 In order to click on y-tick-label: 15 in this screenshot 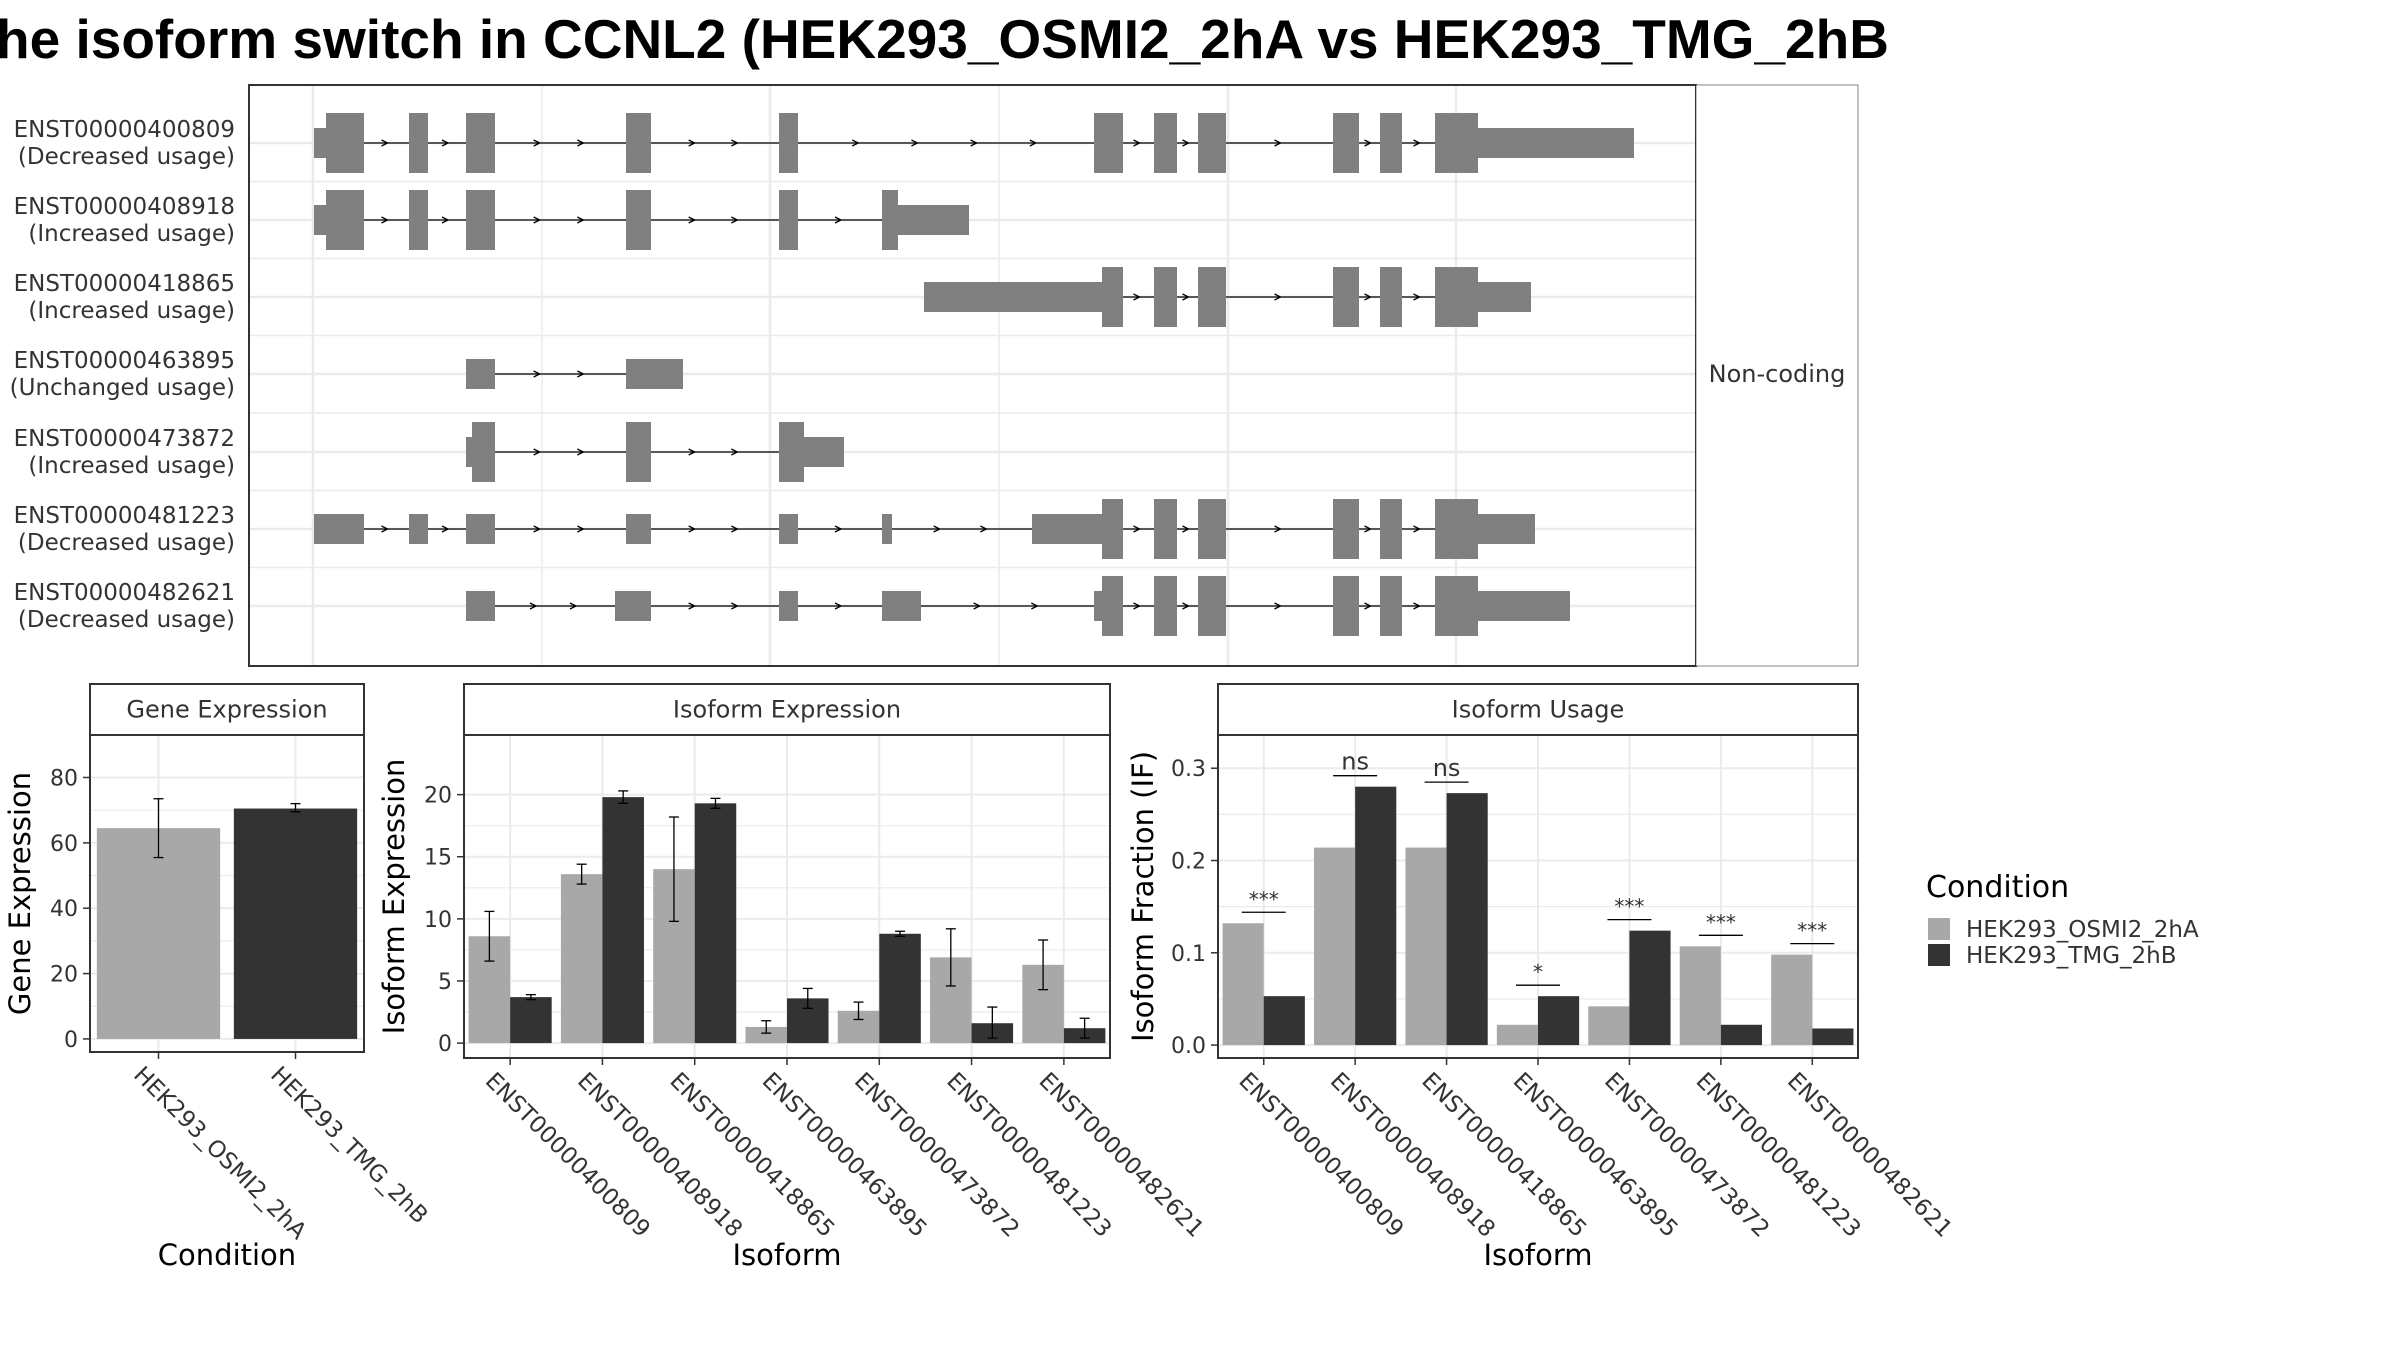, I will do `click(438, 858)`.